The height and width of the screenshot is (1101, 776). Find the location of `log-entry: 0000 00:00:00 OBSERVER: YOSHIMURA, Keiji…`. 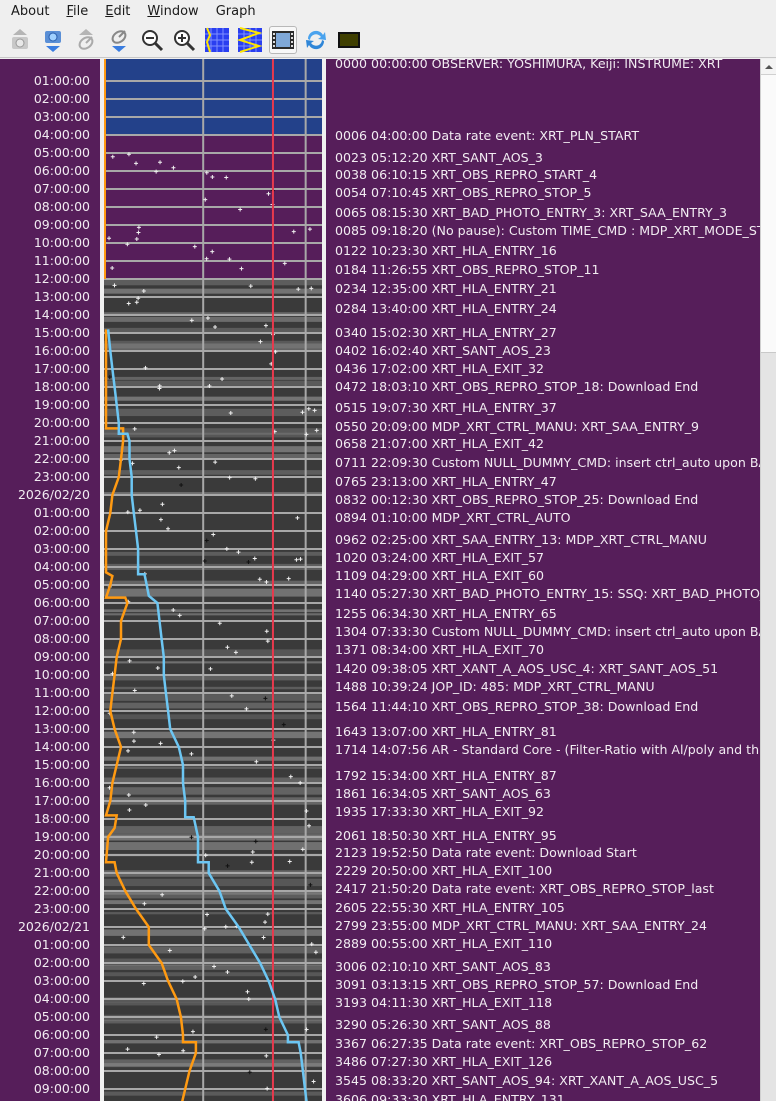

log-entry: 0000 00:00:00 OBSERVER: YOSHIMURA, Keiji… is located at coordinates (529, 65).